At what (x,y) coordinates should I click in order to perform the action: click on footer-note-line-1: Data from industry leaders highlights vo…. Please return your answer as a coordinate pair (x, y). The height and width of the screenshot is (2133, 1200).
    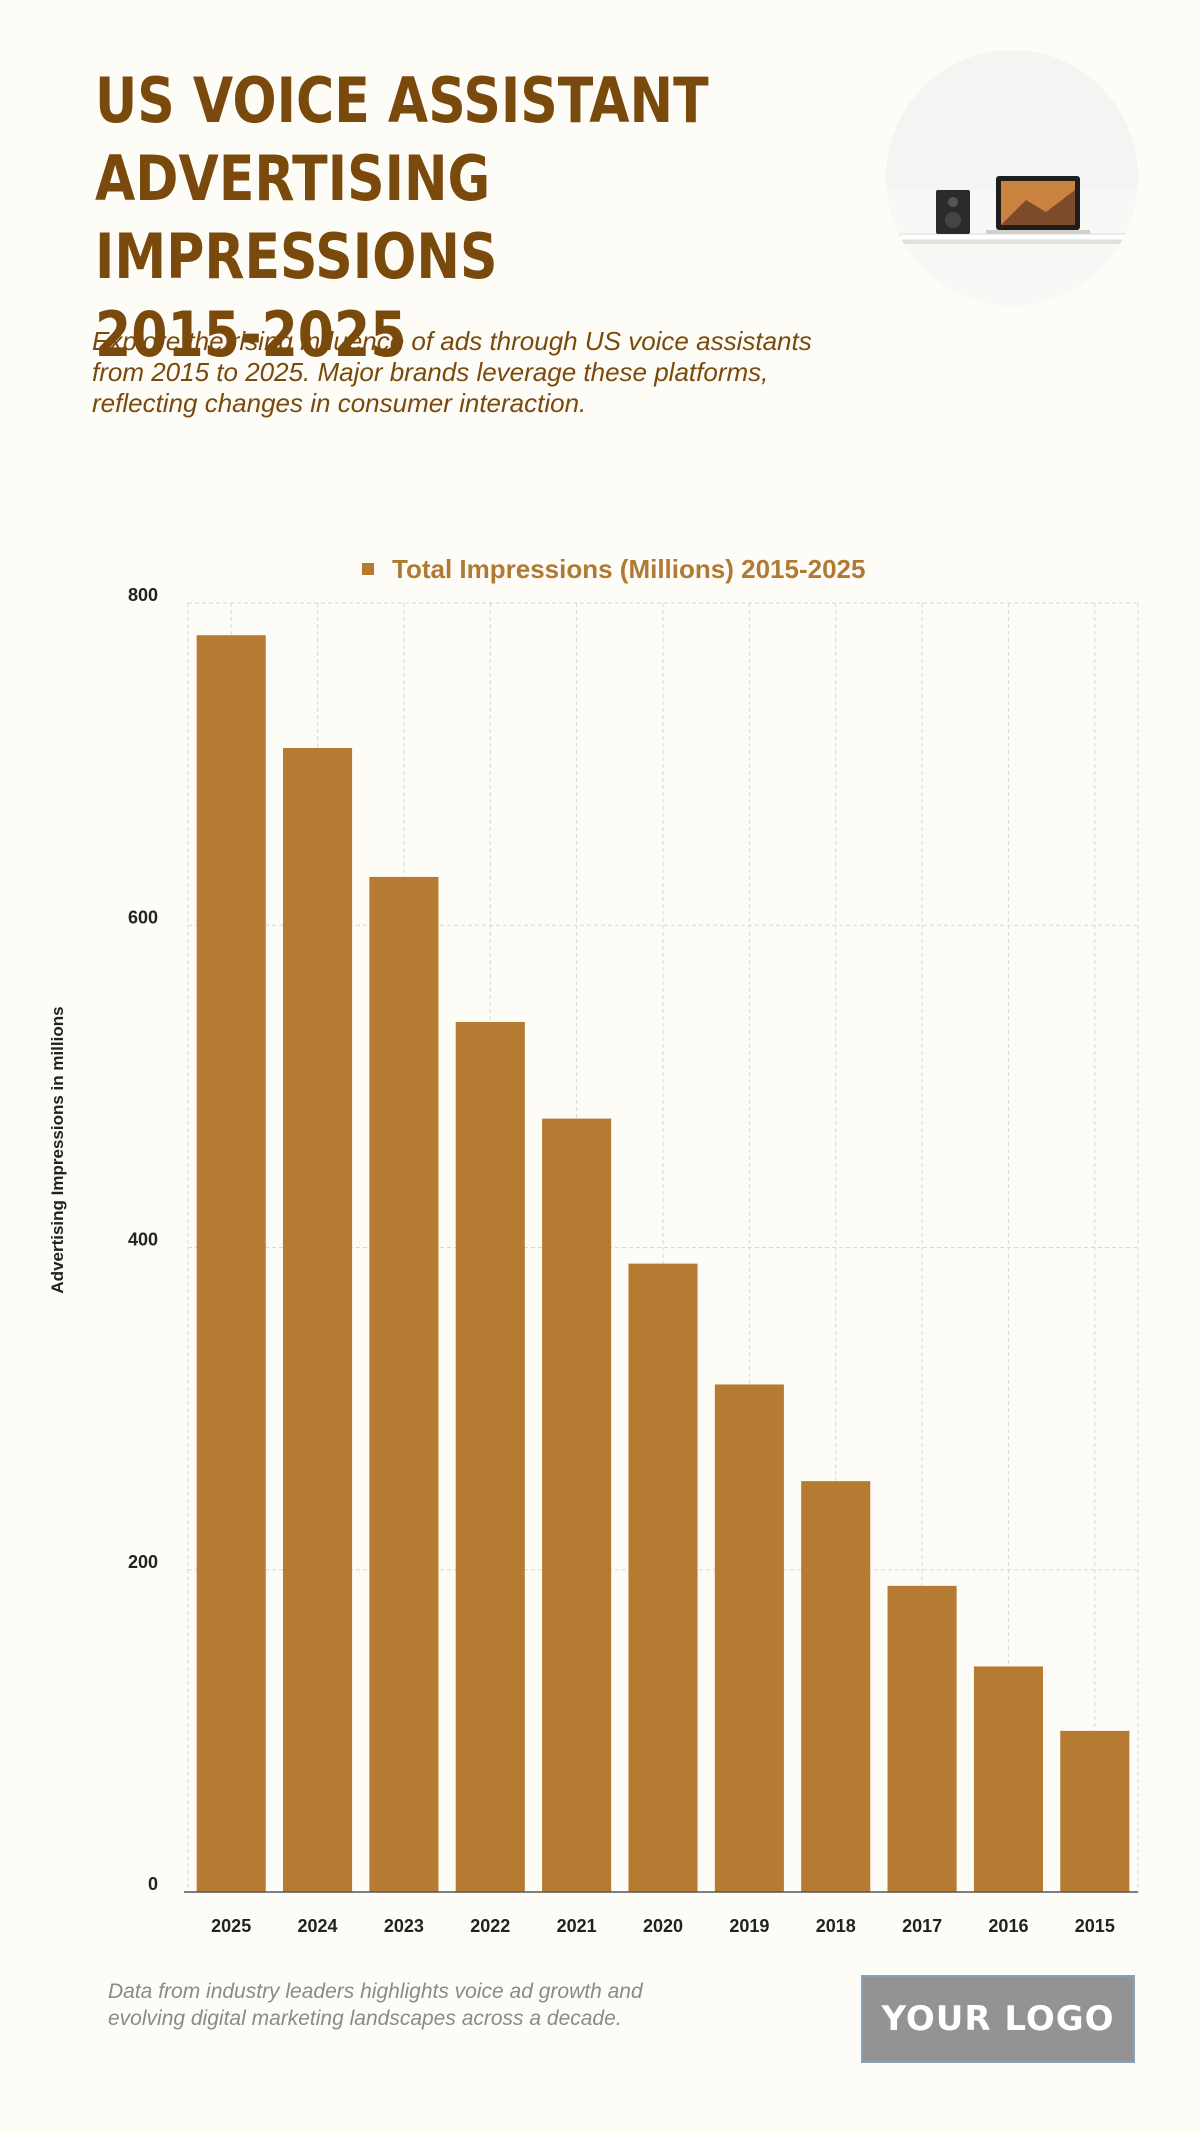
    Looking at the image, I should click on (375, 1991).